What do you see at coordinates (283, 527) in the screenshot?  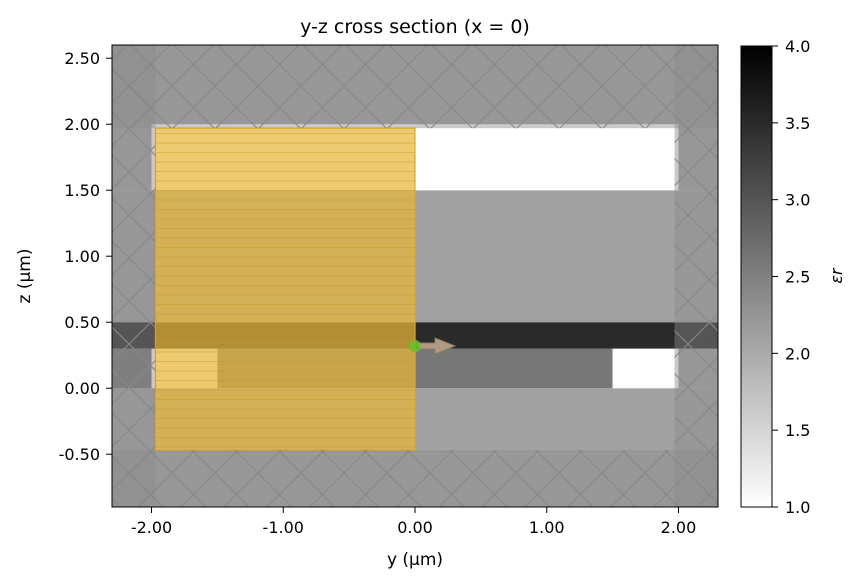 I see `x-tick-label: -1.00` at bounding box center [283, 527].